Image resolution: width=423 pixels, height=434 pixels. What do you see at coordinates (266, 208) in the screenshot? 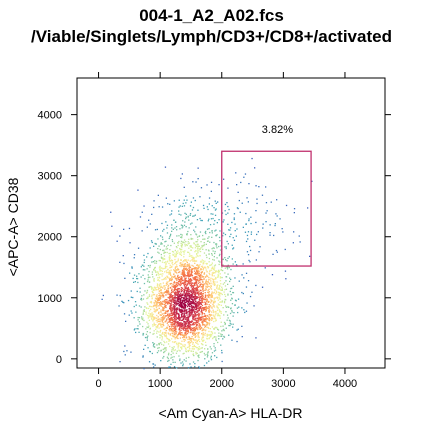
I see `activated-gate` at bounding box center [266, 208].